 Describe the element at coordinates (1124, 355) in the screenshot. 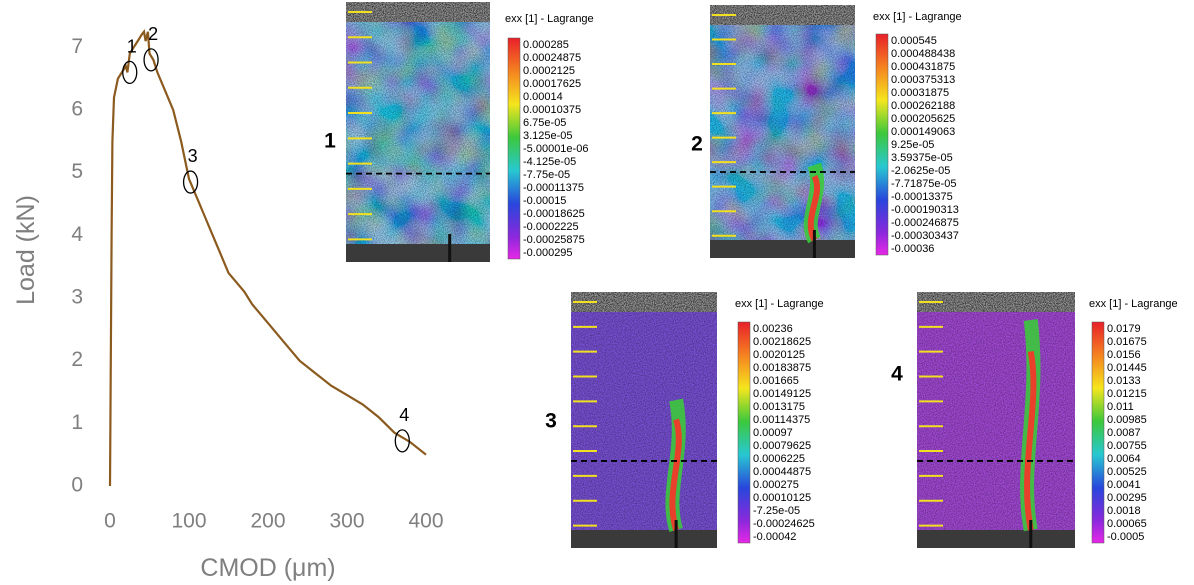

I see `scale-label: 0.0156` at that location.